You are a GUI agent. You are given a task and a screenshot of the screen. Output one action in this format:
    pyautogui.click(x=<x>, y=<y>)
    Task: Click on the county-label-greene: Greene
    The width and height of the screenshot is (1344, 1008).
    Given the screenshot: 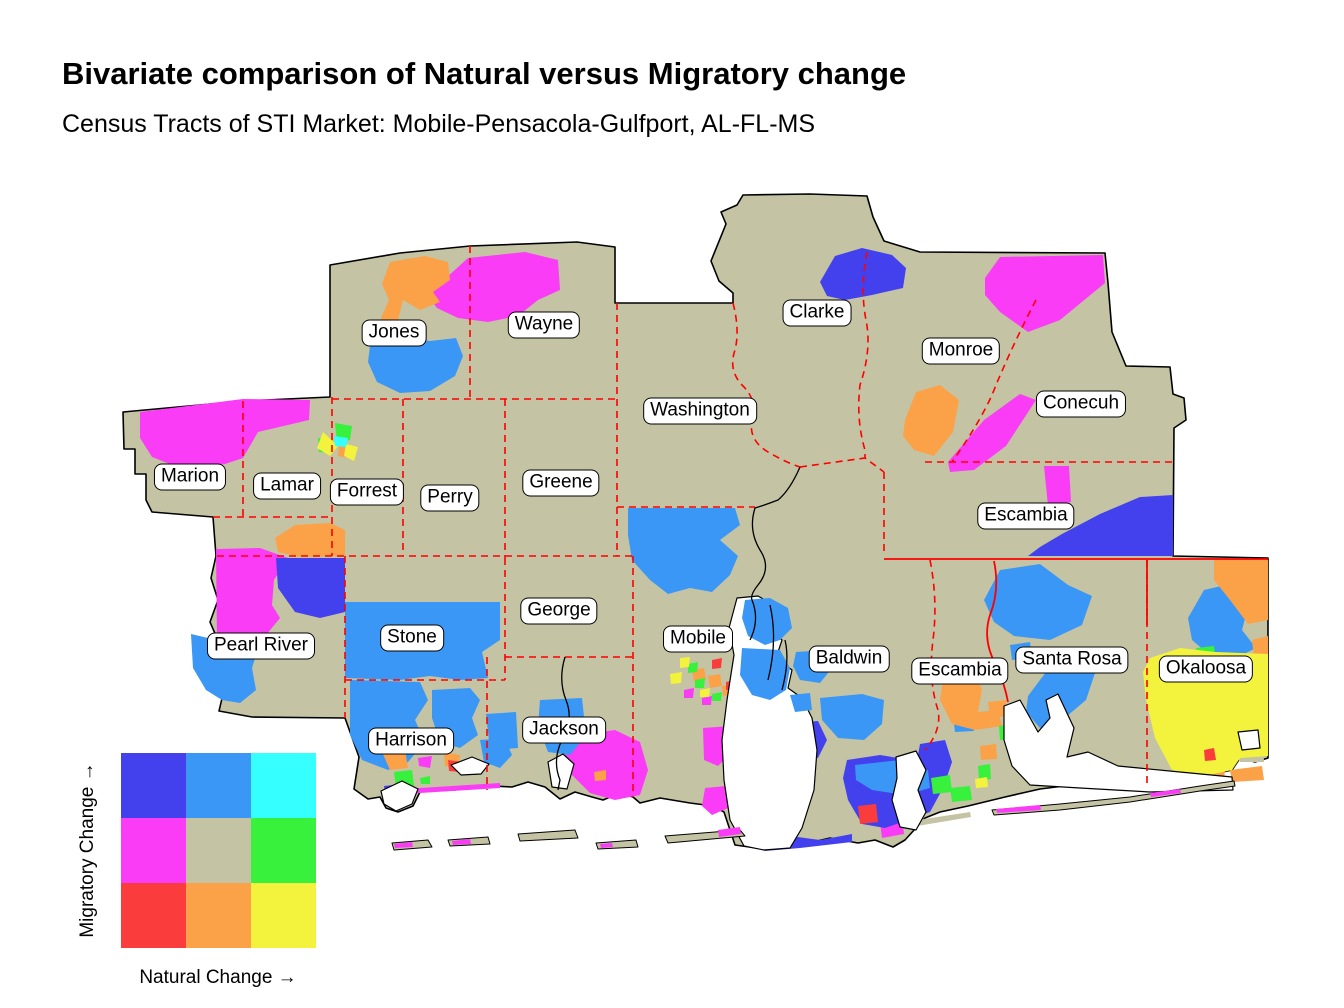 What is the action you would take?
    pyautogui.click(x=561, y=483)
    